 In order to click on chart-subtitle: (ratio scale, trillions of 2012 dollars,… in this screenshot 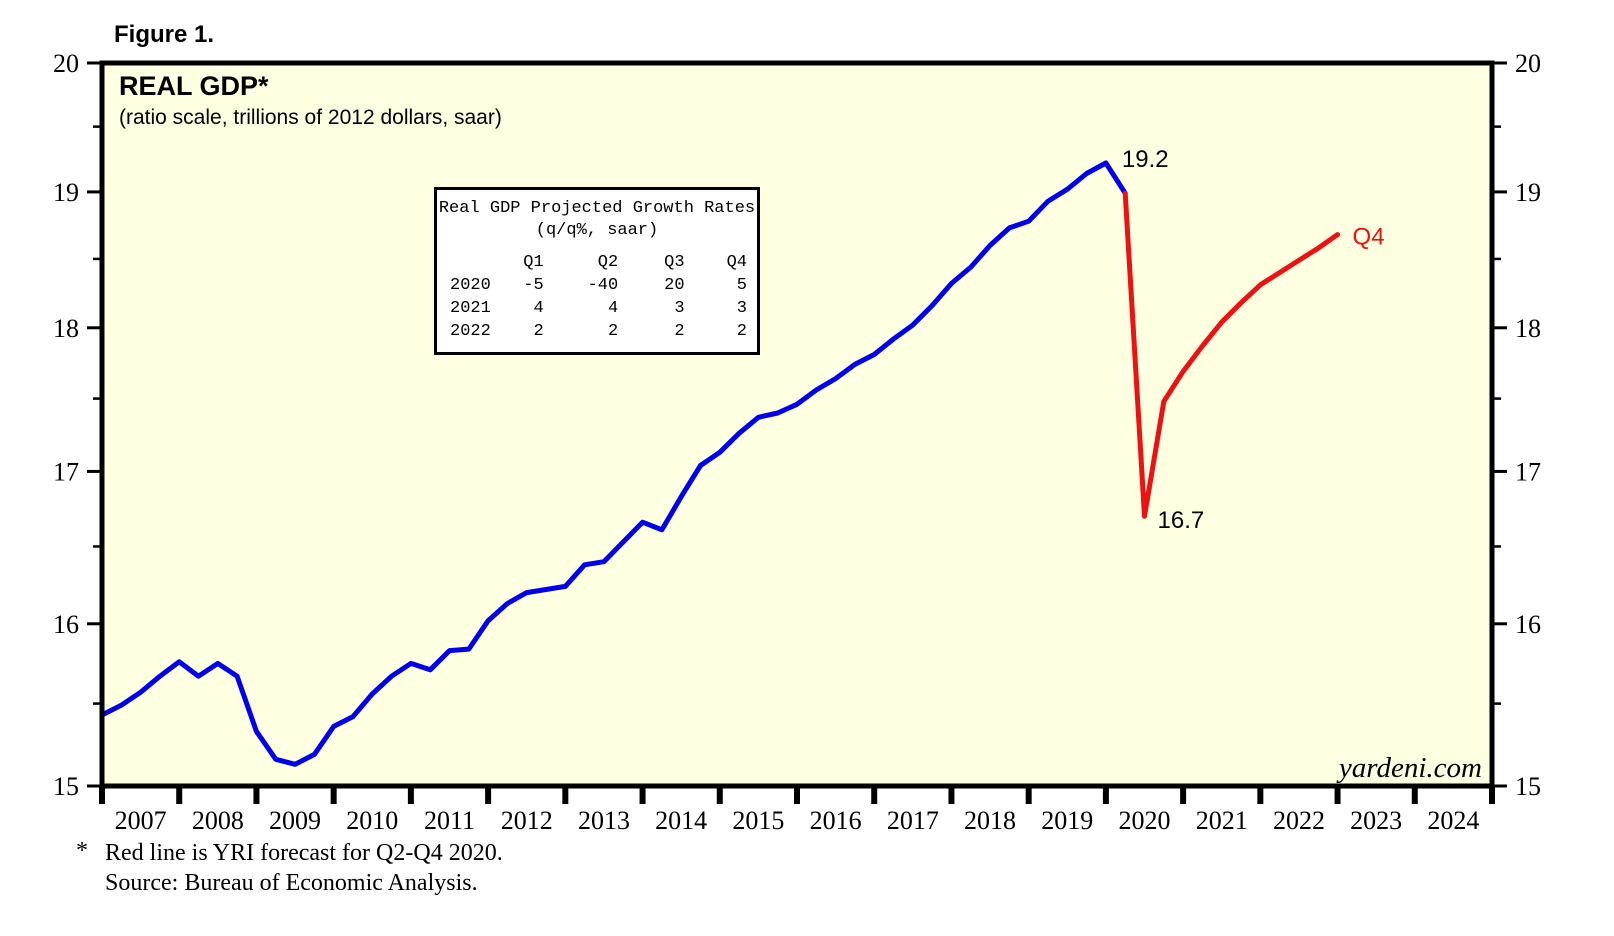, I will do `click(310, 117)`.